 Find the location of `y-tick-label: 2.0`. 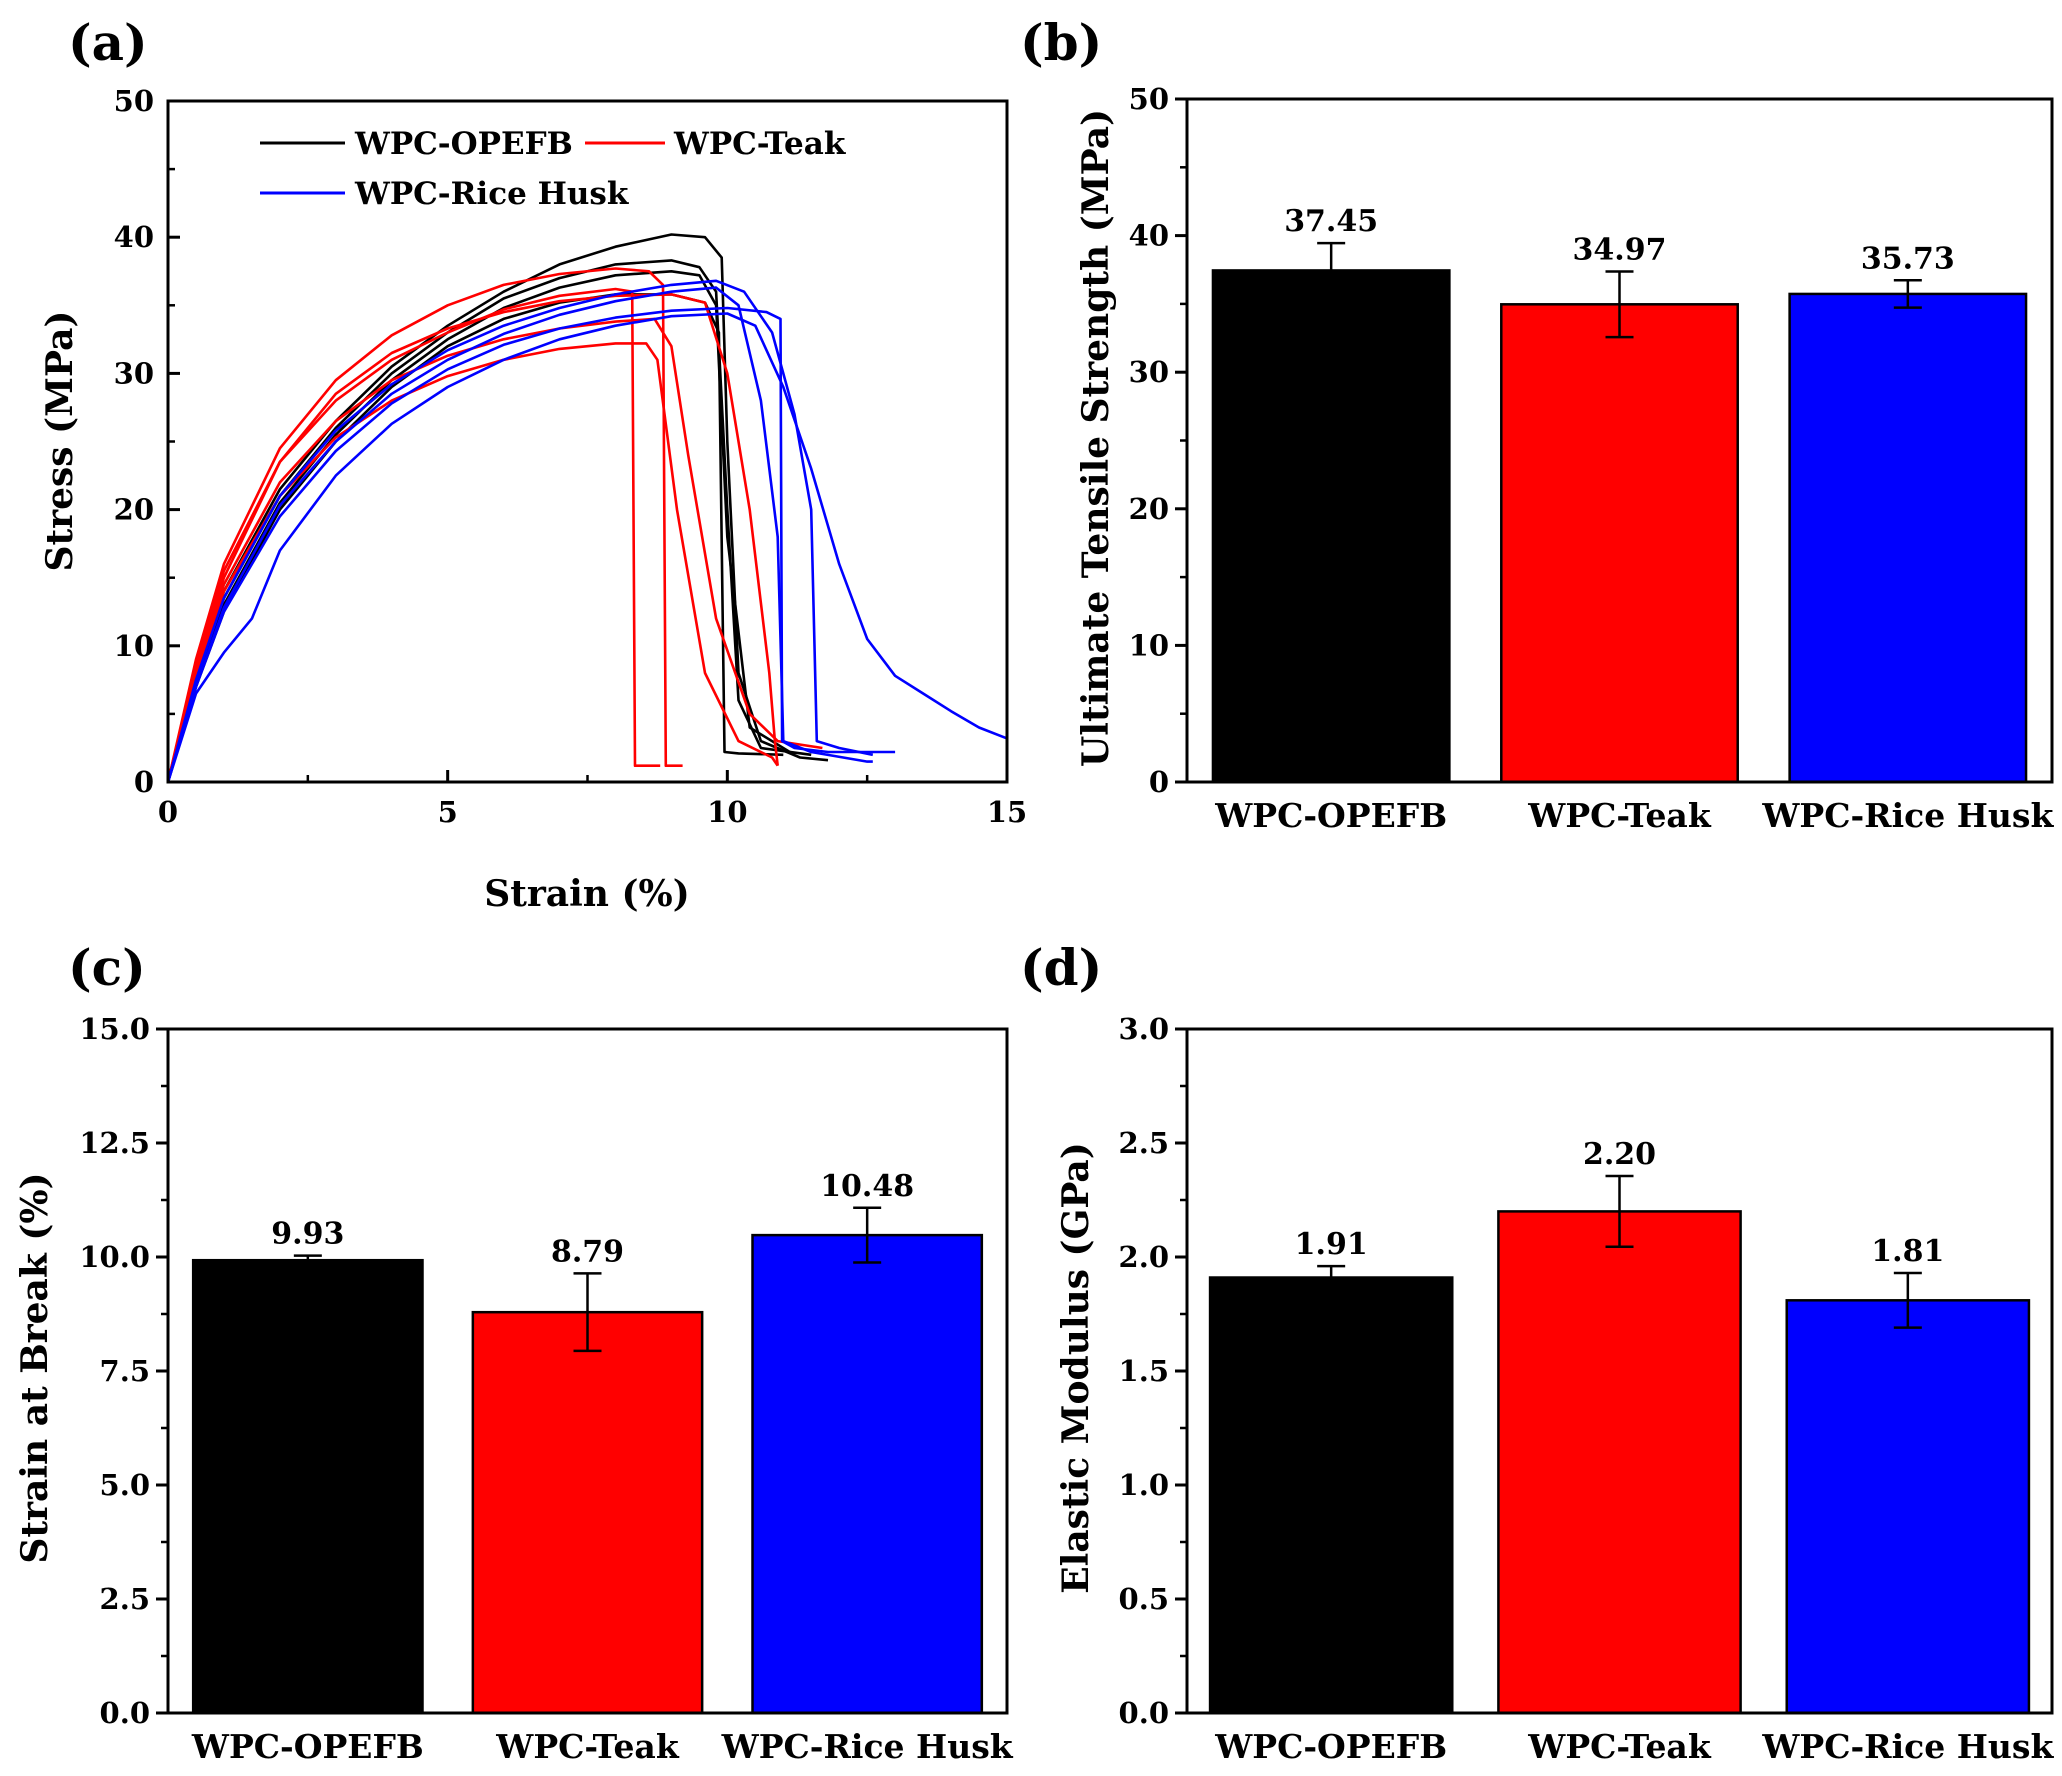

y-tick-label: 2.0 is located at coordinates (1144, 1257).